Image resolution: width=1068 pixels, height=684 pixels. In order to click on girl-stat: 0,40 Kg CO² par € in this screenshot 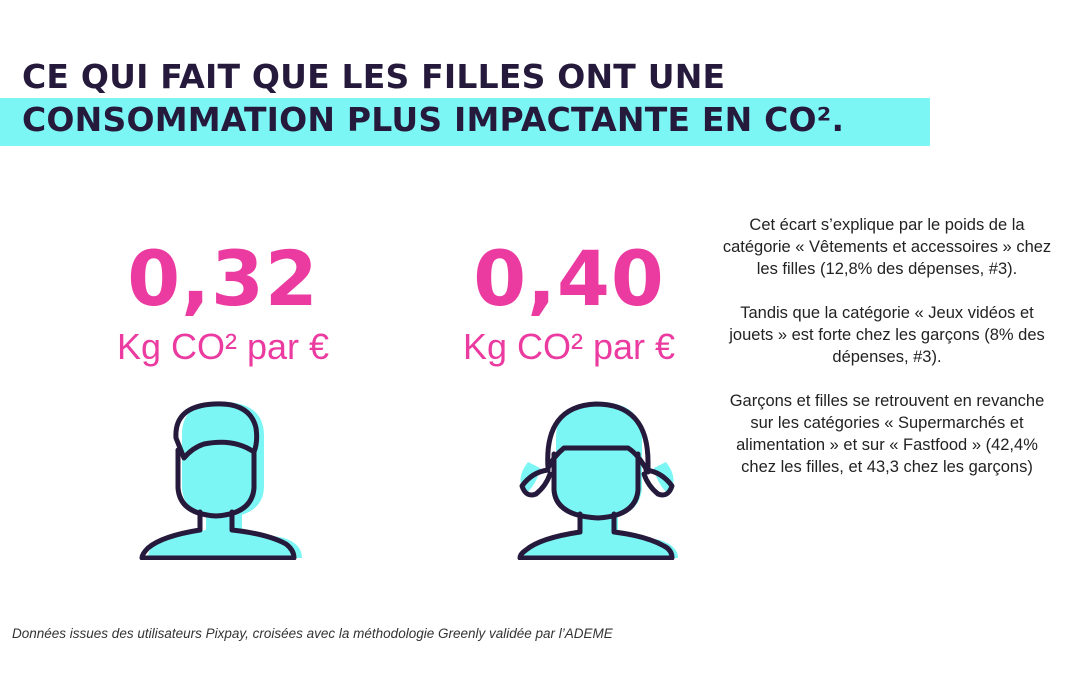, I will do `click(569, 301)`.